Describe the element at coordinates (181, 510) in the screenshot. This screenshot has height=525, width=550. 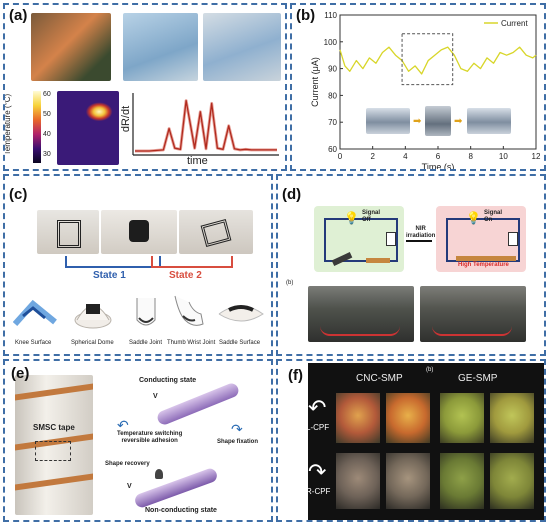
I see `non-conducting-state-label: Non-conducting state` at that location.